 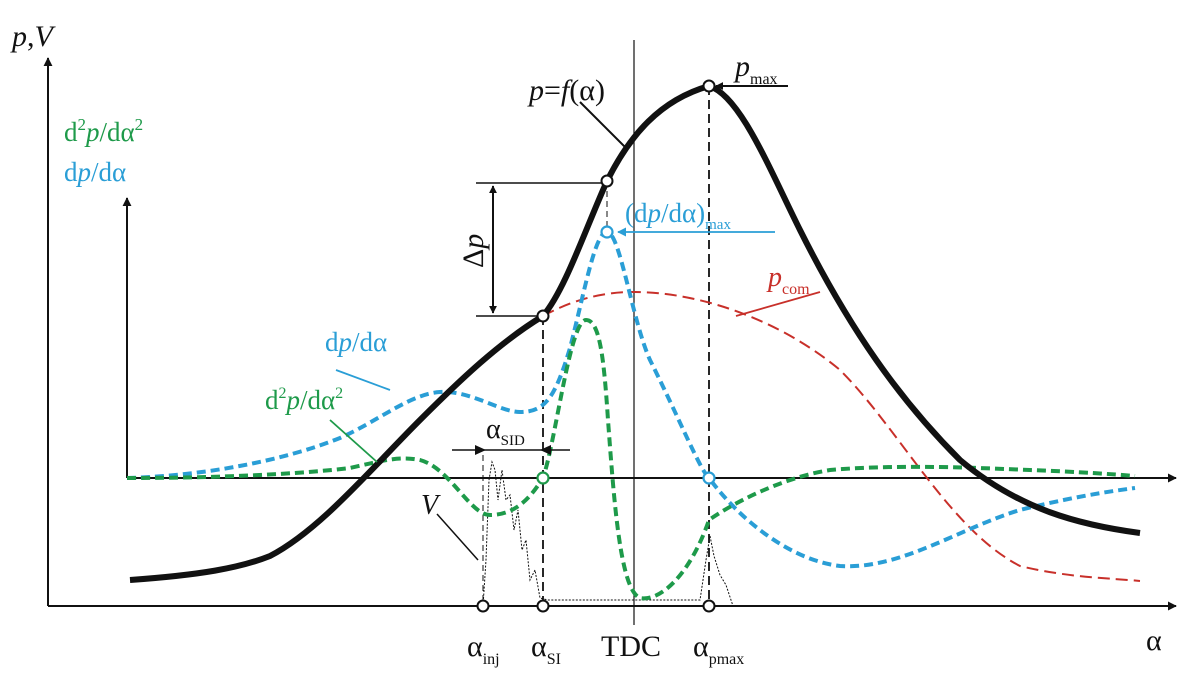 What do you see at coordinates (566, 90) in the screenshot?
I see `pfa-label: p=f(α)` at bounding box center [566, 90].